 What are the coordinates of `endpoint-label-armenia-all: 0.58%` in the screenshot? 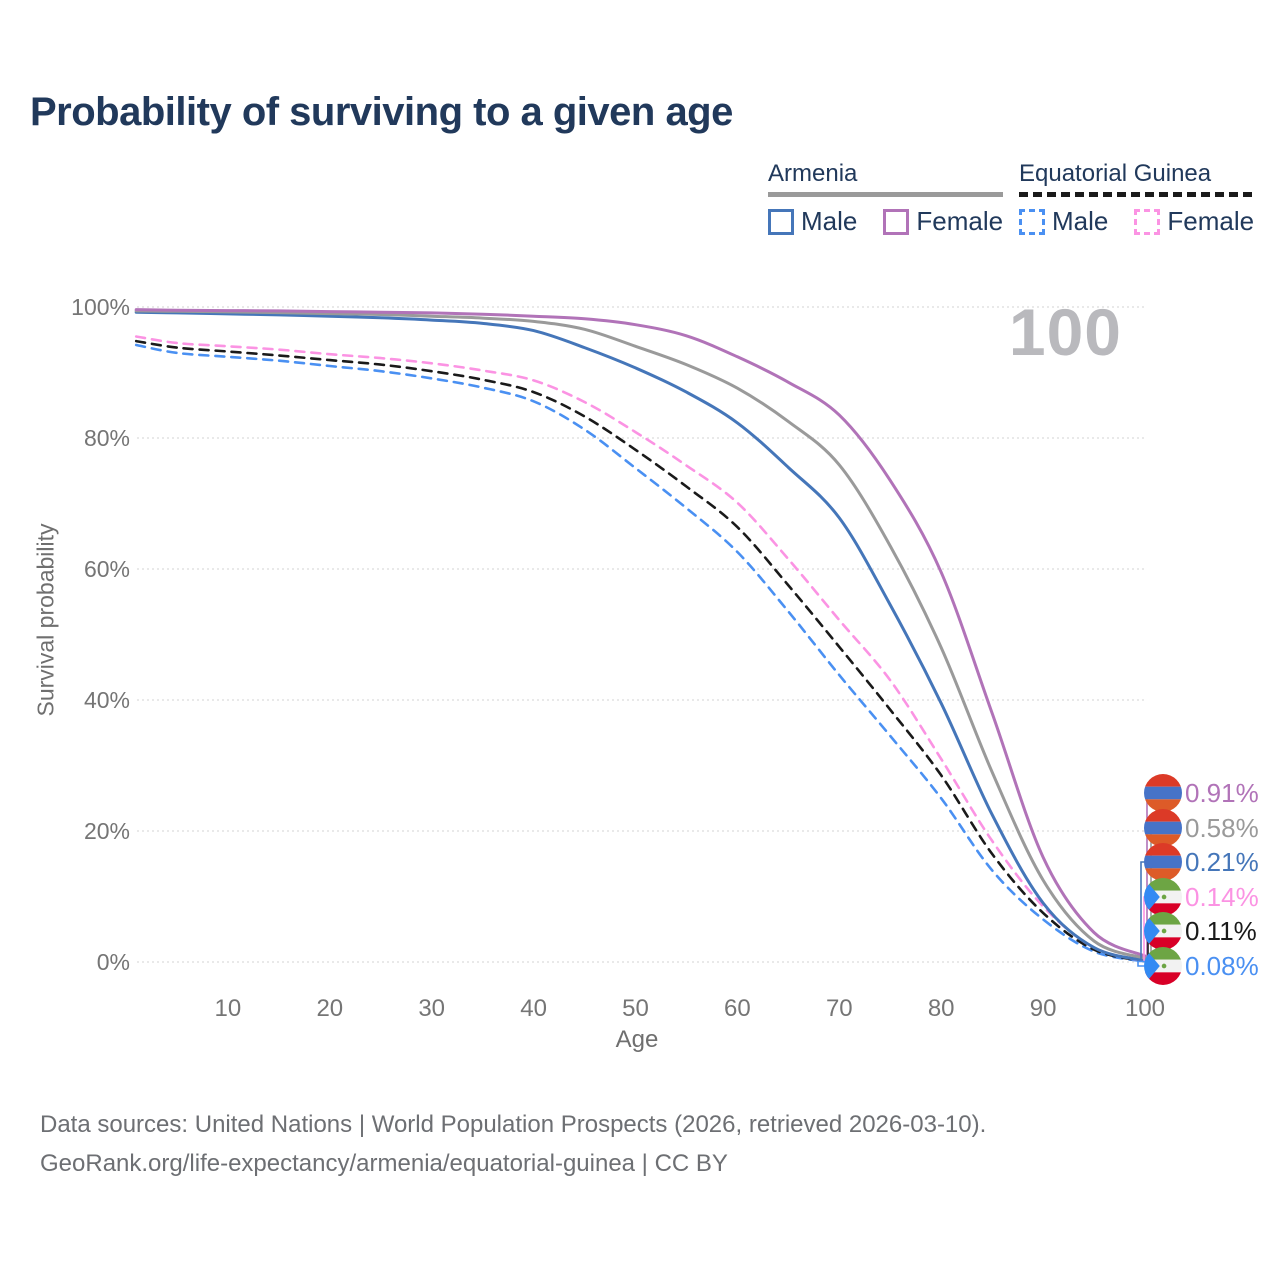 It's located at (1201, 828).